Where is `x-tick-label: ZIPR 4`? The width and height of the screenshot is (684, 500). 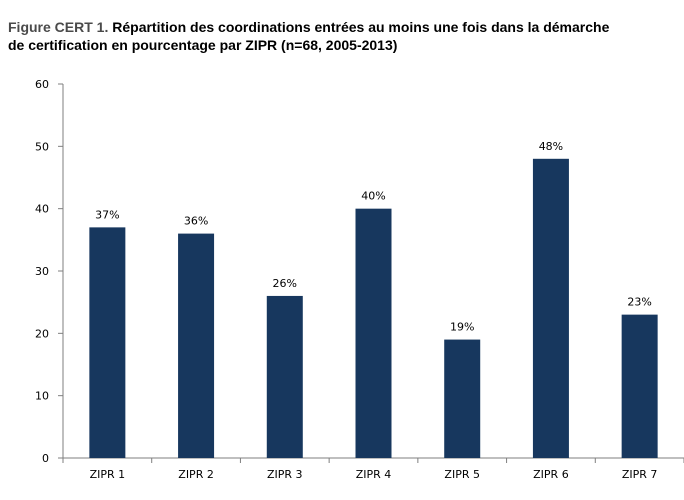
x-tick-label: ZIPR 4 is located at coordinates (374, 474).